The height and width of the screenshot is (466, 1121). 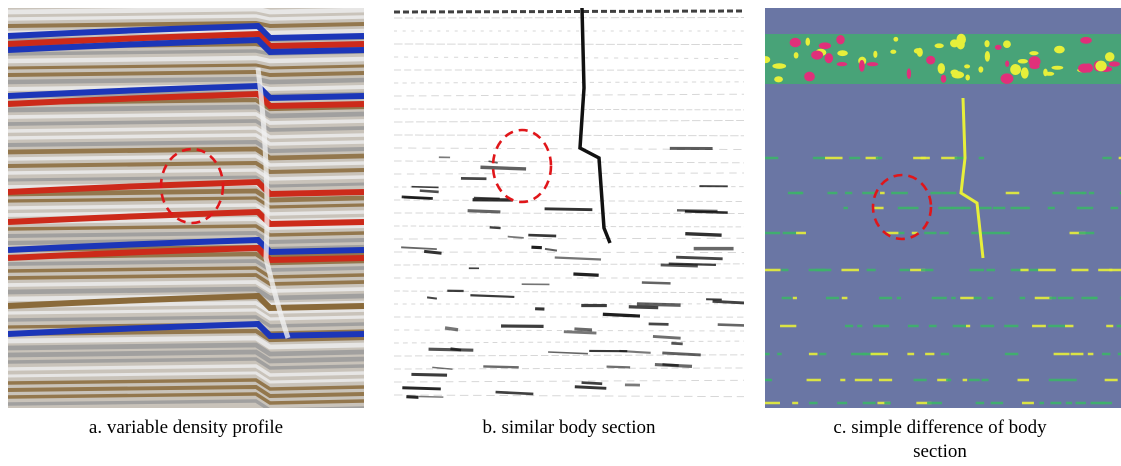 What do you see at coordinates (186, 427) in the screenshot?
I see `caption-a: a. variable density profile` at bounding box center [186, 427].